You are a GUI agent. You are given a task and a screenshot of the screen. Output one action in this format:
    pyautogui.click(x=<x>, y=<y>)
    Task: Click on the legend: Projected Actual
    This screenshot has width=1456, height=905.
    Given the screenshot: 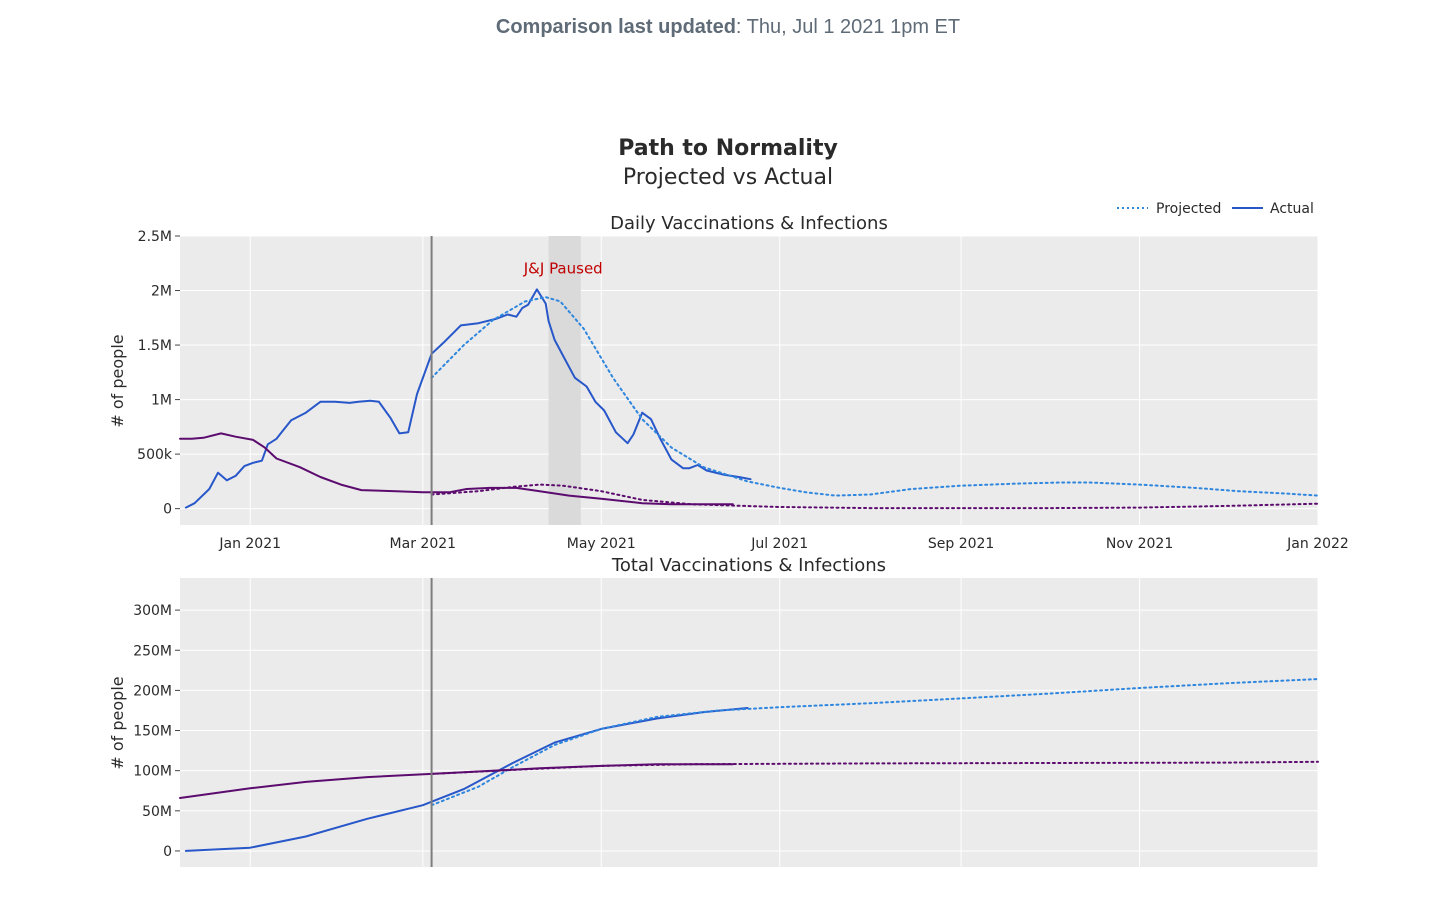 What is the action you would take?
    pyautogui.click(x=1215, y=209)
    